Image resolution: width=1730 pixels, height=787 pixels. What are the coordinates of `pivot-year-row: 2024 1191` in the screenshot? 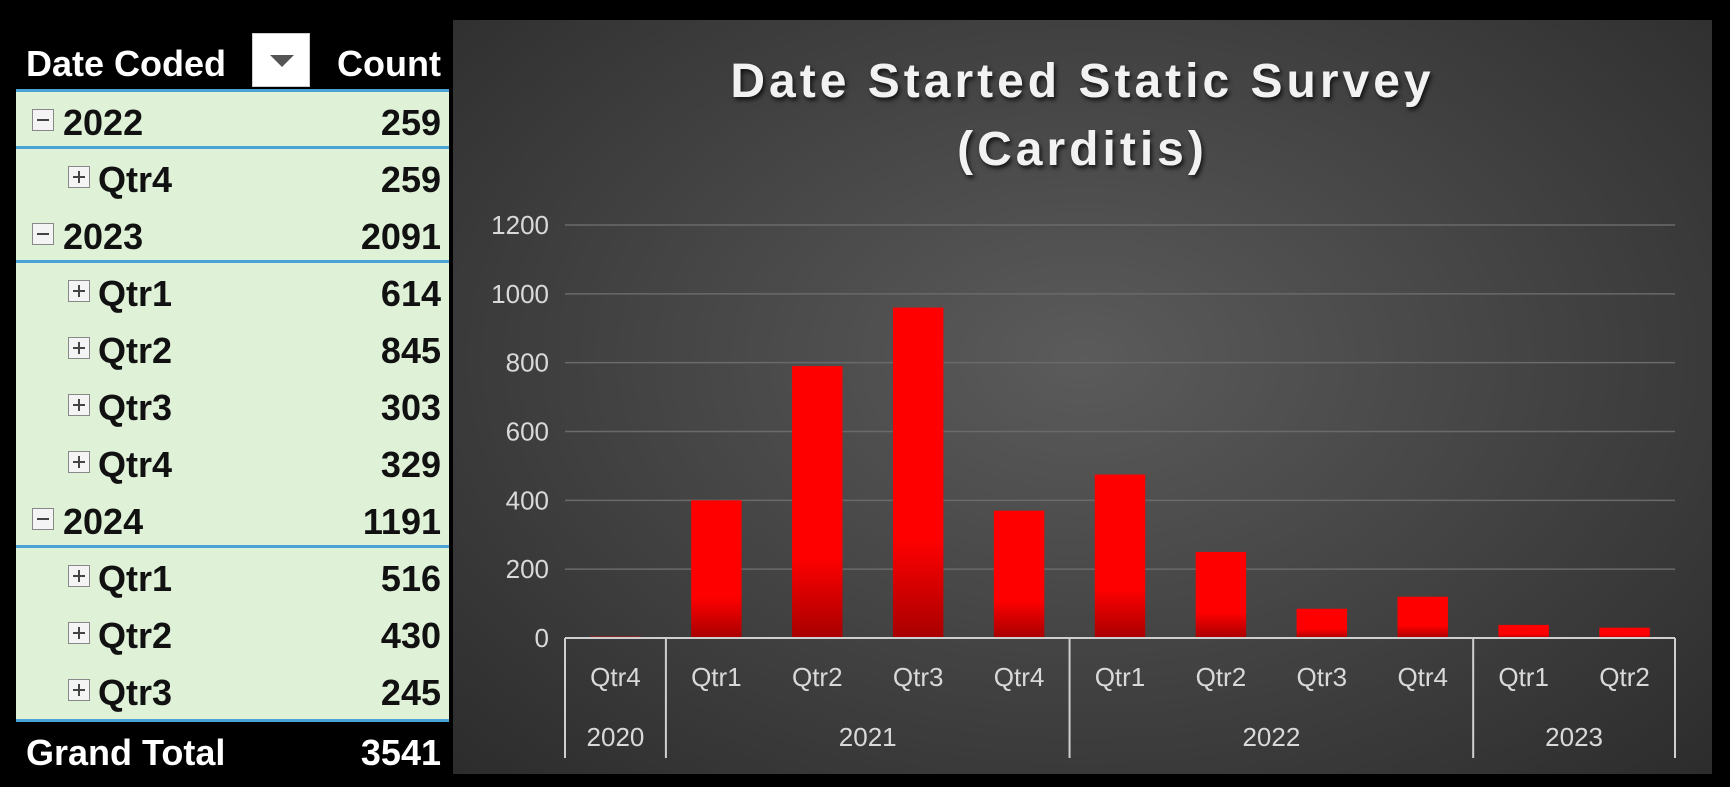 It's located at (232, 519).